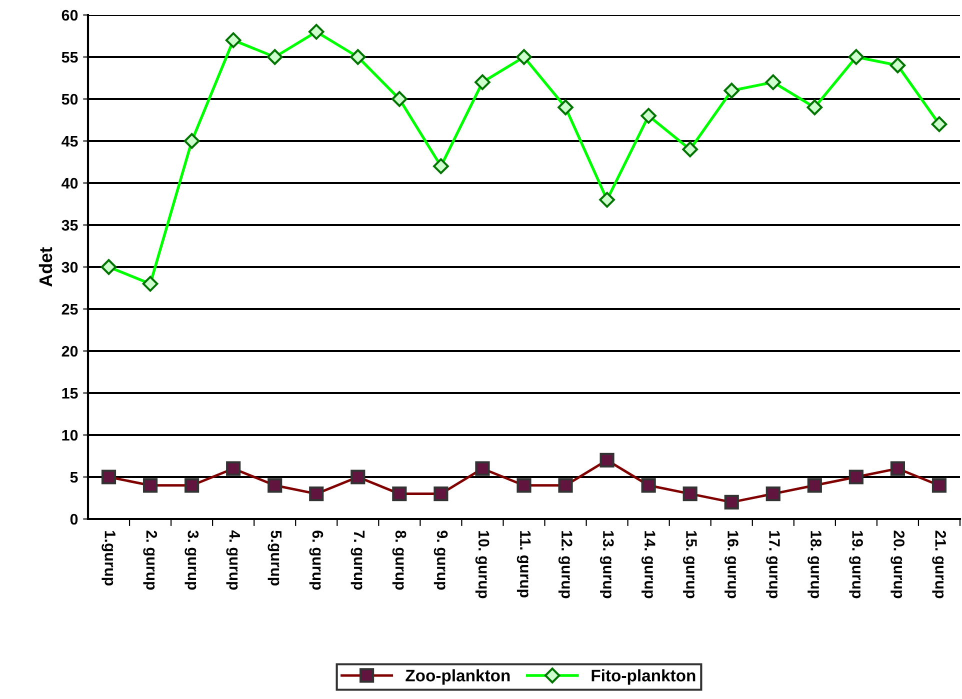  What do you see at coordinates (458, 677) in the screenshot?
I see `legend-label: Zoo-plankton` at bounding box center [458, 677].